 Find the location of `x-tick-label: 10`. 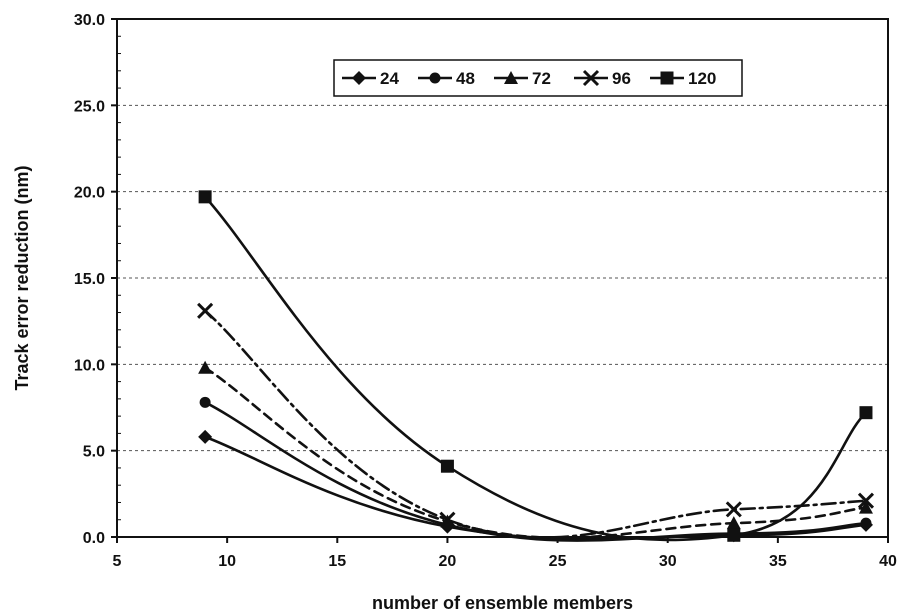

x-tick-label: 10 is located at coordinates (227, 561).